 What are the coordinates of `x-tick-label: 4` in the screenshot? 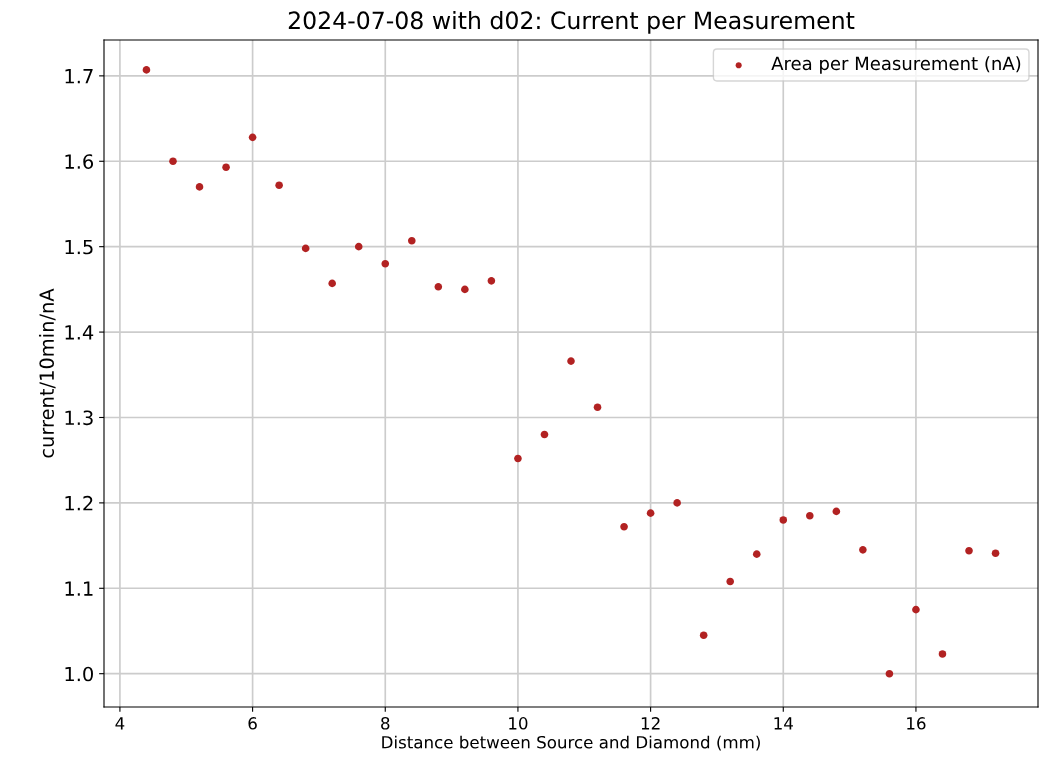 It's located at (120, 723).